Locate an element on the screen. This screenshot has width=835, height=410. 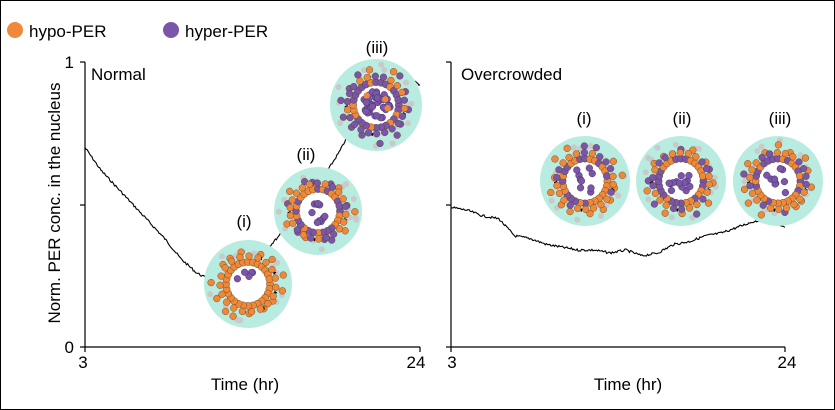
normal-cell-i-label: (i) is located at coordinates (243, 221).